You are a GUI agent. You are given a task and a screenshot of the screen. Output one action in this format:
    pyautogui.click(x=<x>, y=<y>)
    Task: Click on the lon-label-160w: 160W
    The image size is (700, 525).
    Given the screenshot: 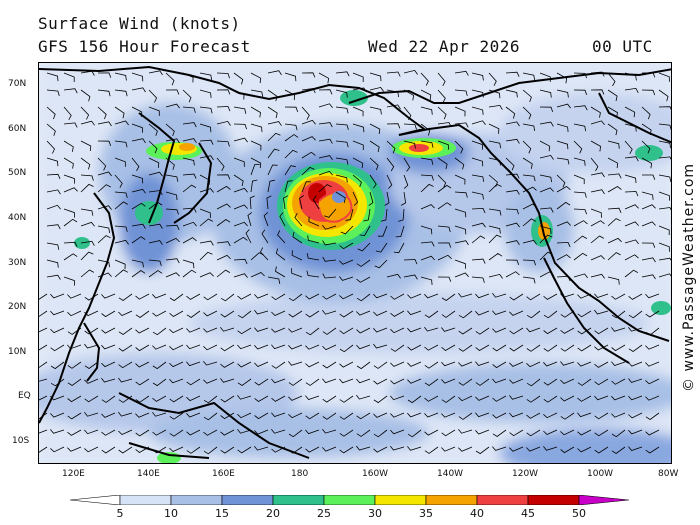 What is the action you would take?
    pyautogui.click(x=375, y=474)
    